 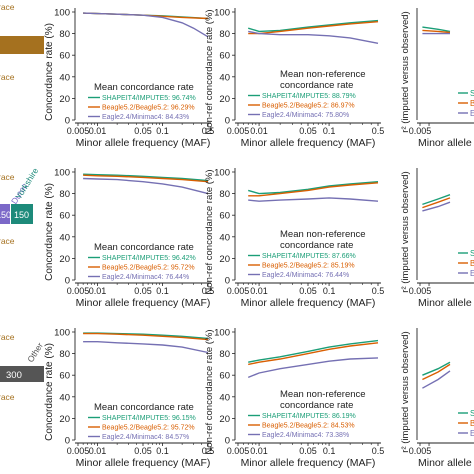 I want to click on teal-count: 150, so click(x=21, y=215).